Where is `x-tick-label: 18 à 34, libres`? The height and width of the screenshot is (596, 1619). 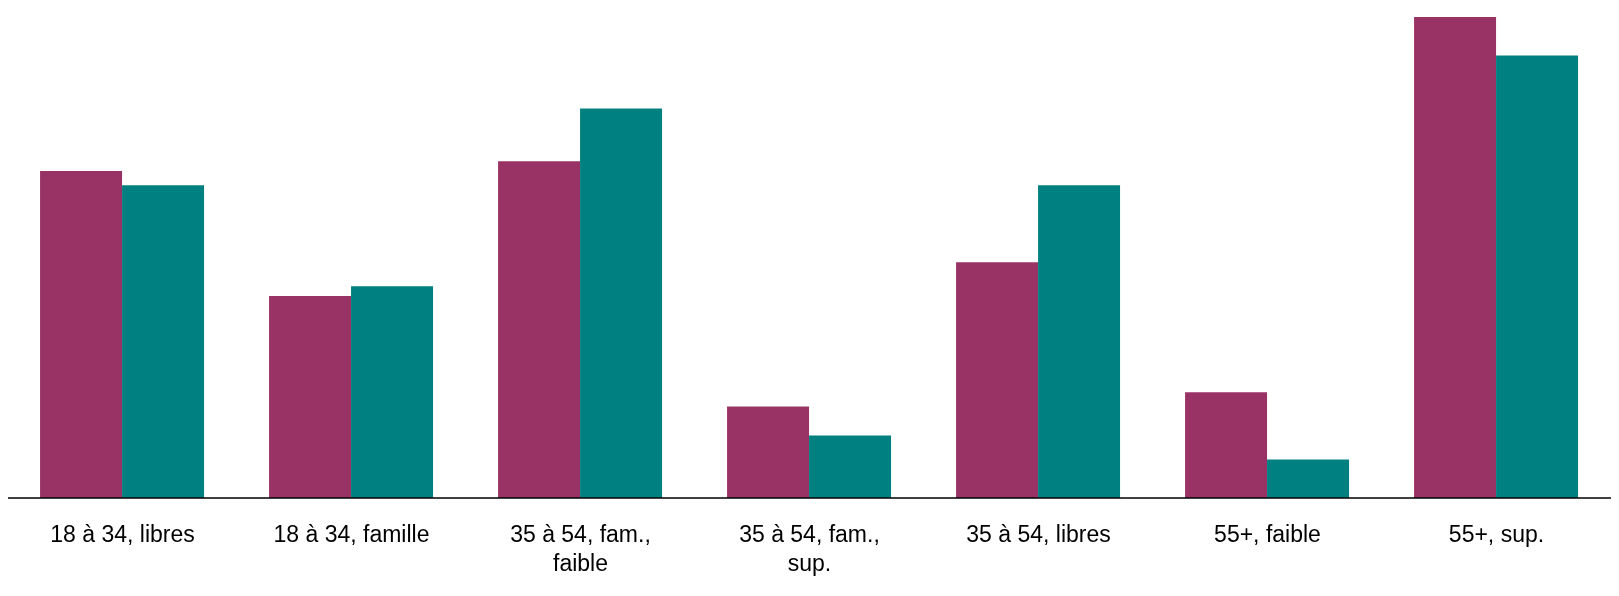 x-tick-label: 18 à 34, libres is located at coordinates (122, 534).